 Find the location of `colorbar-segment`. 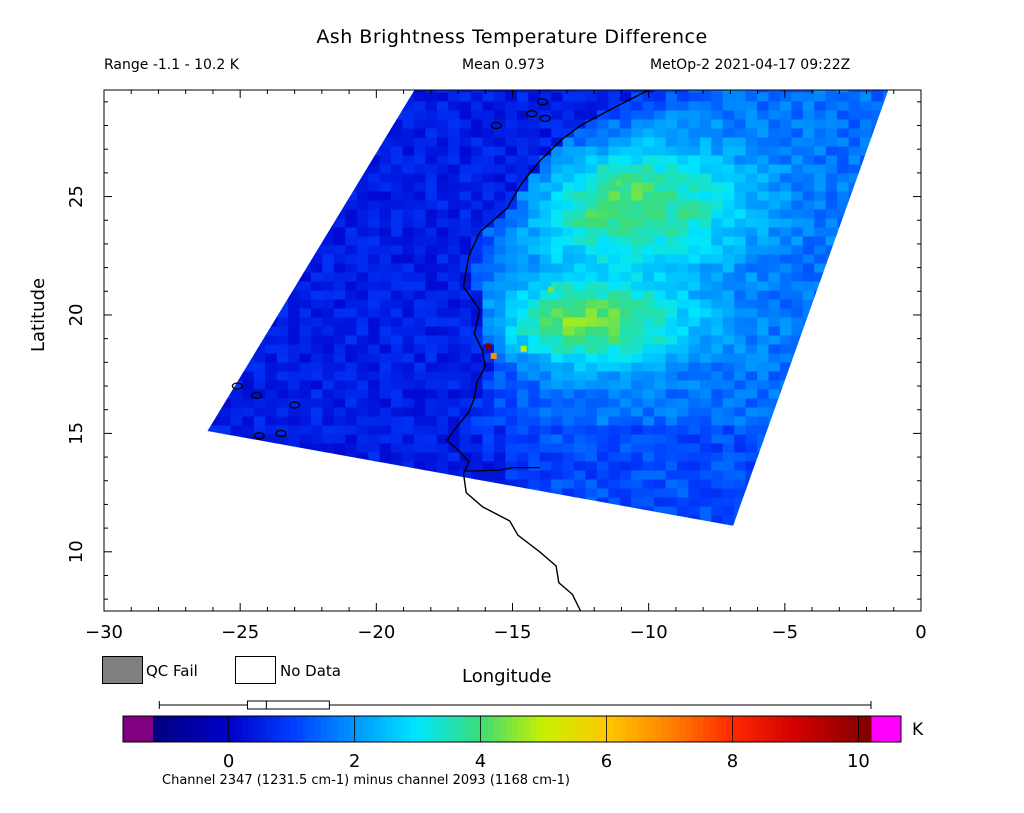

colorbar-segment is located at coordinates (641, 729).